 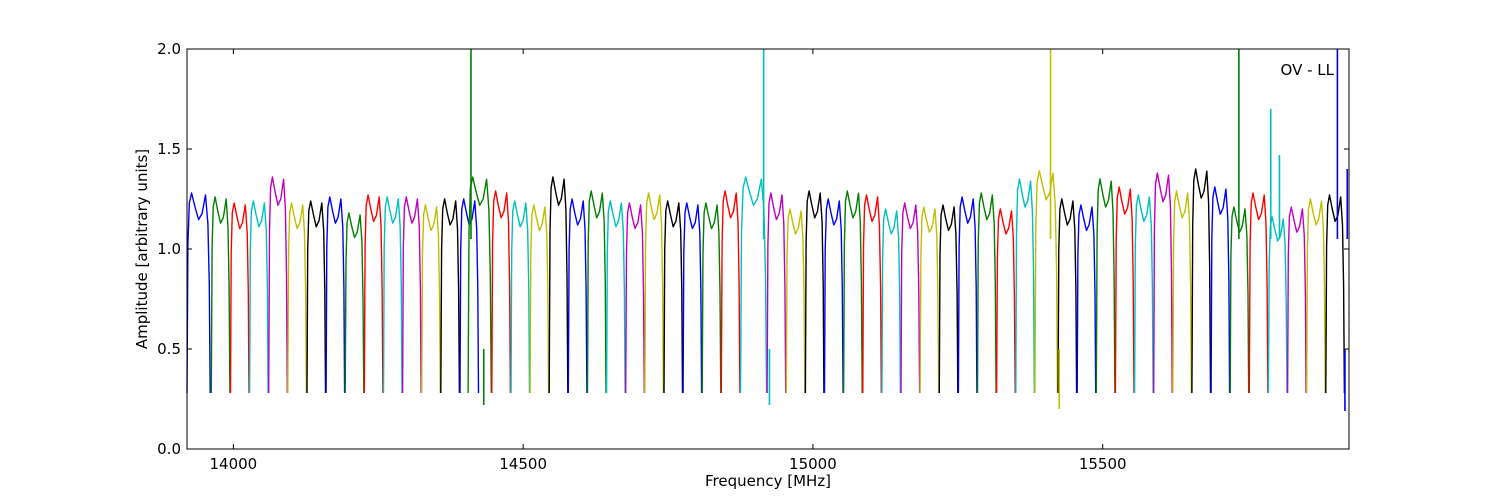 What do you see at coordinates (768, 481) in the screenshot?
I see `x-axis-label: Frequency [MHz]` at bounding box center [768, 481].